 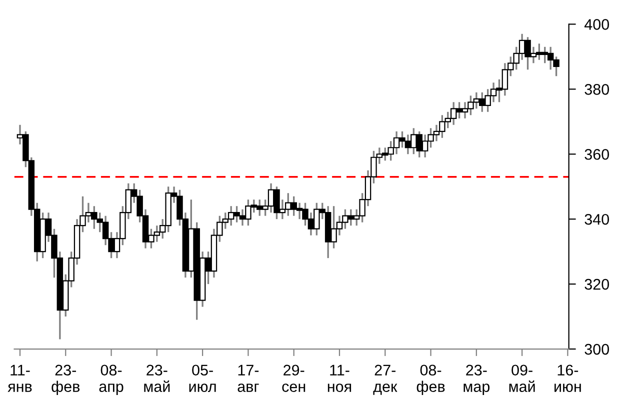 I want to click on x-tick-label: 29-сен, so click(x=294, y=378).